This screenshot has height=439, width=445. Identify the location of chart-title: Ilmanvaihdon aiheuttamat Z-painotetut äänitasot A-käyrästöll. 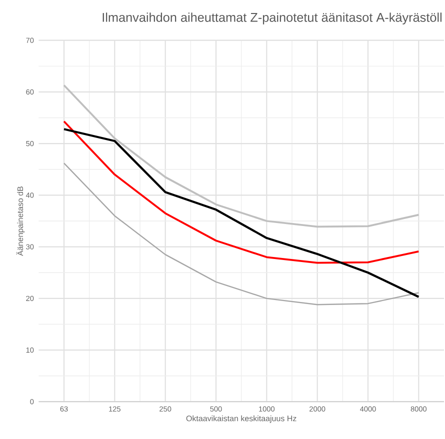
(272, 18).